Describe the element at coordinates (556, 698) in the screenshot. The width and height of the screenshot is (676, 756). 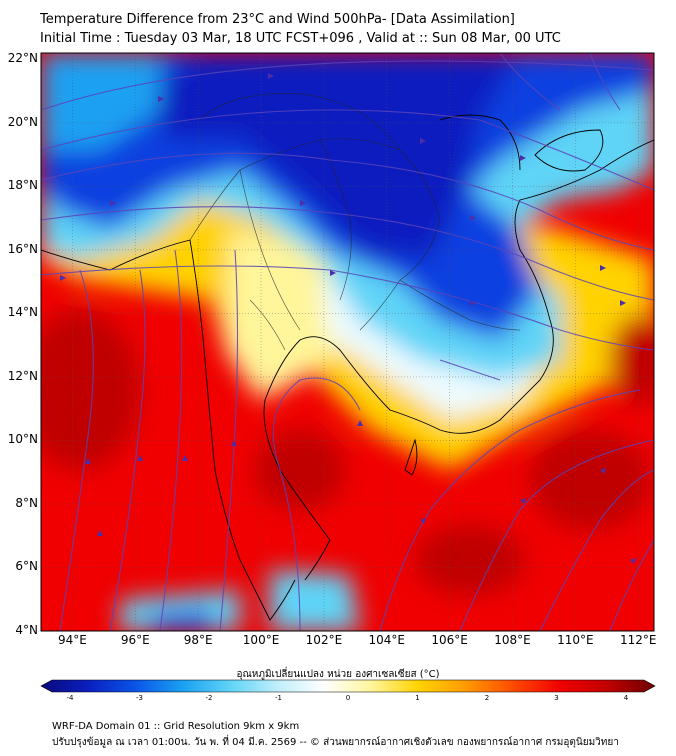
I see `colorbar-tick-label: 3` at that location.